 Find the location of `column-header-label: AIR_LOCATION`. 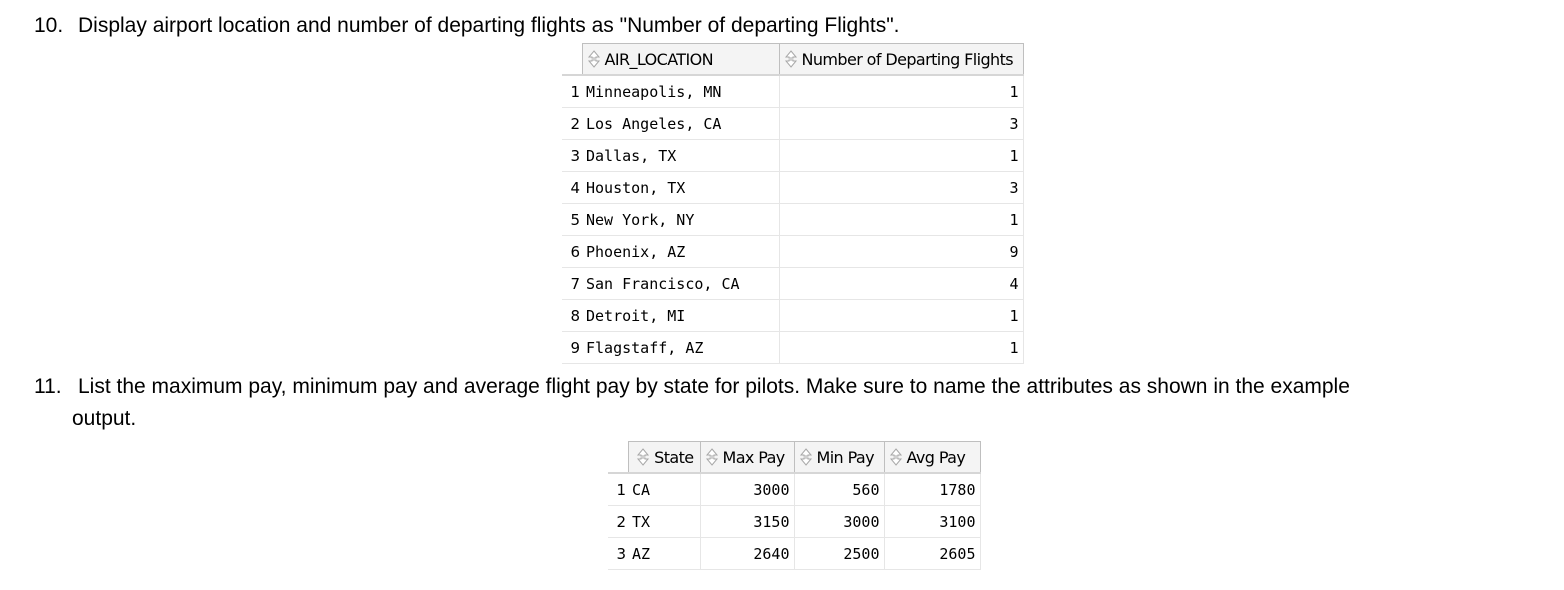

column-header-label: AIR_LOCATION is located at coordinates (659, 59).